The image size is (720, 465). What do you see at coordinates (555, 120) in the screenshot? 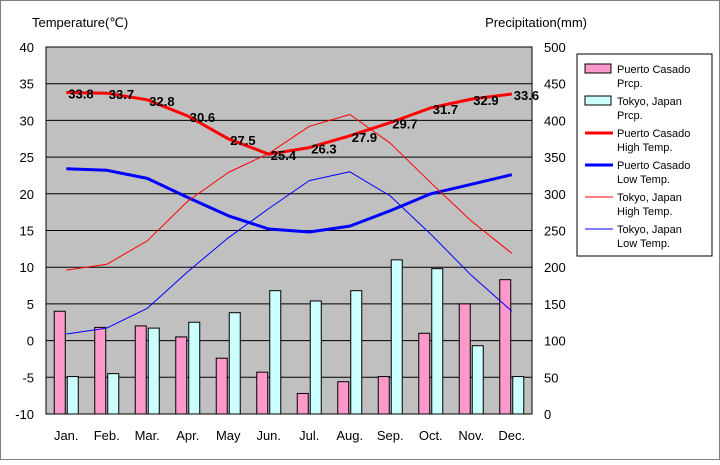
I see `right-tick-label: 400` at bounding box center [555, 120].